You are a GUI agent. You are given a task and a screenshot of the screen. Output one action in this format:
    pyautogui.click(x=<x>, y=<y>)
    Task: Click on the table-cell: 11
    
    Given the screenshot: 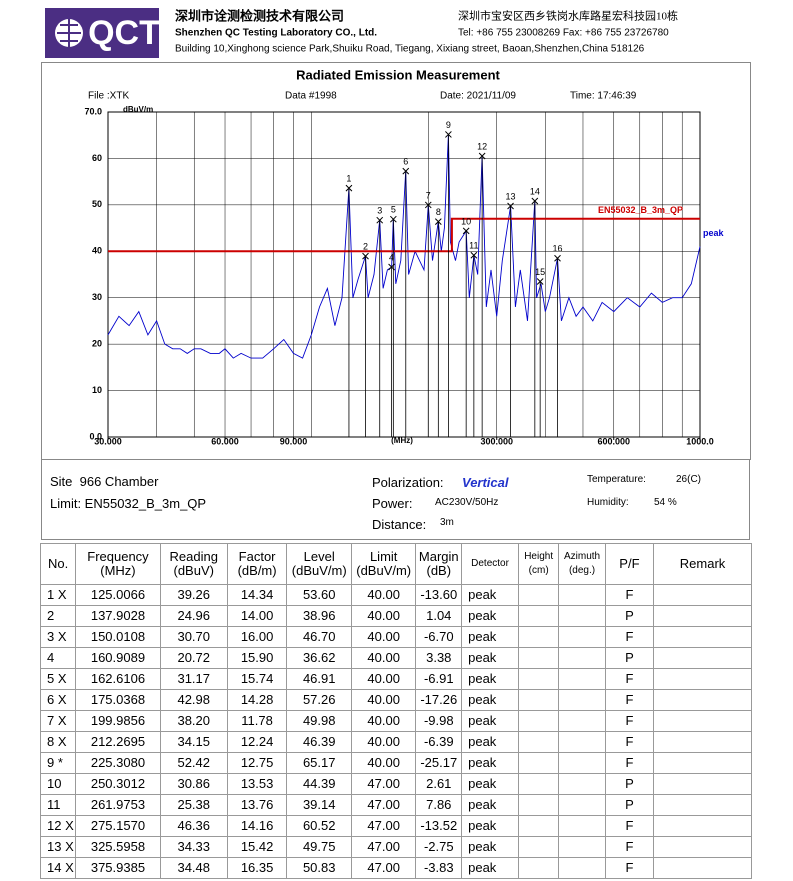 What is the action you would take?
    pyautogui.click(x=58, y=805)
    